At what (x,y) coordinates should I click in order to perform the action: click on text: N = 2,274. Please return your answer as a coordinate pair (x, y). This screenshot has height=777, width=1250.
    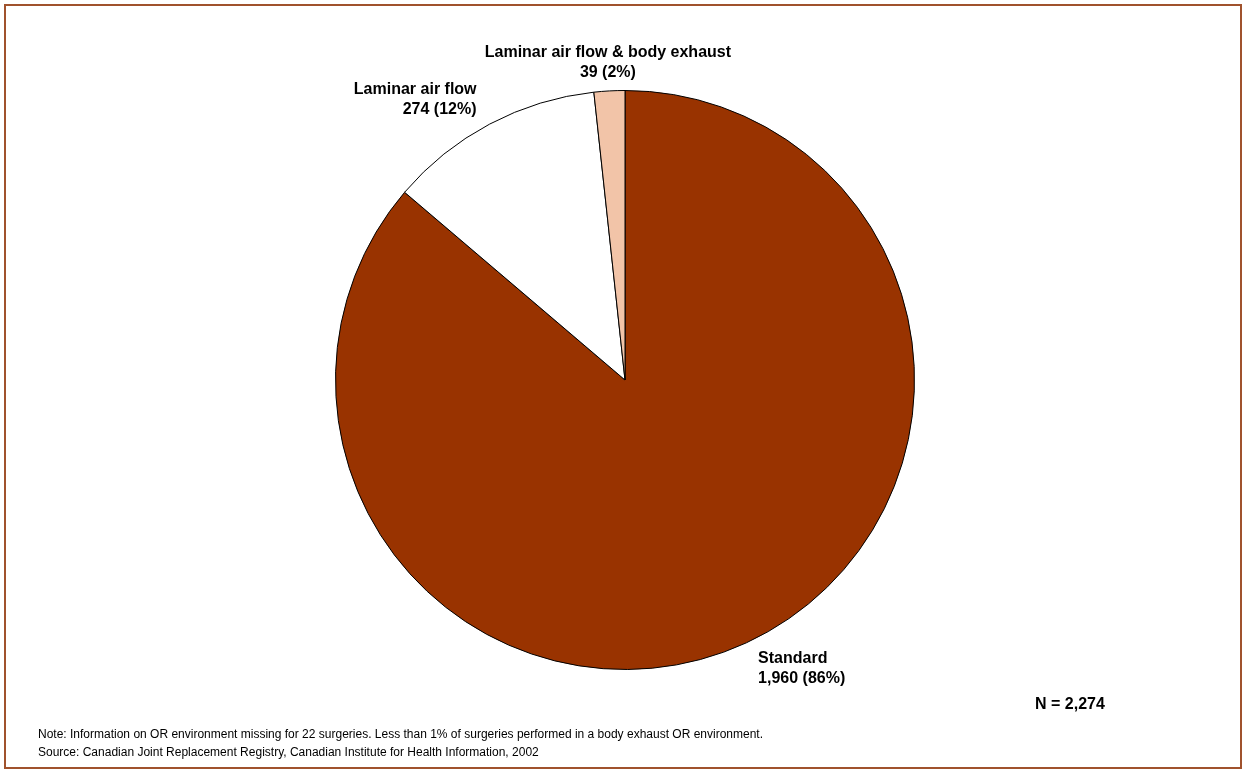
    Looking at the image, I should click on (1070, 704).